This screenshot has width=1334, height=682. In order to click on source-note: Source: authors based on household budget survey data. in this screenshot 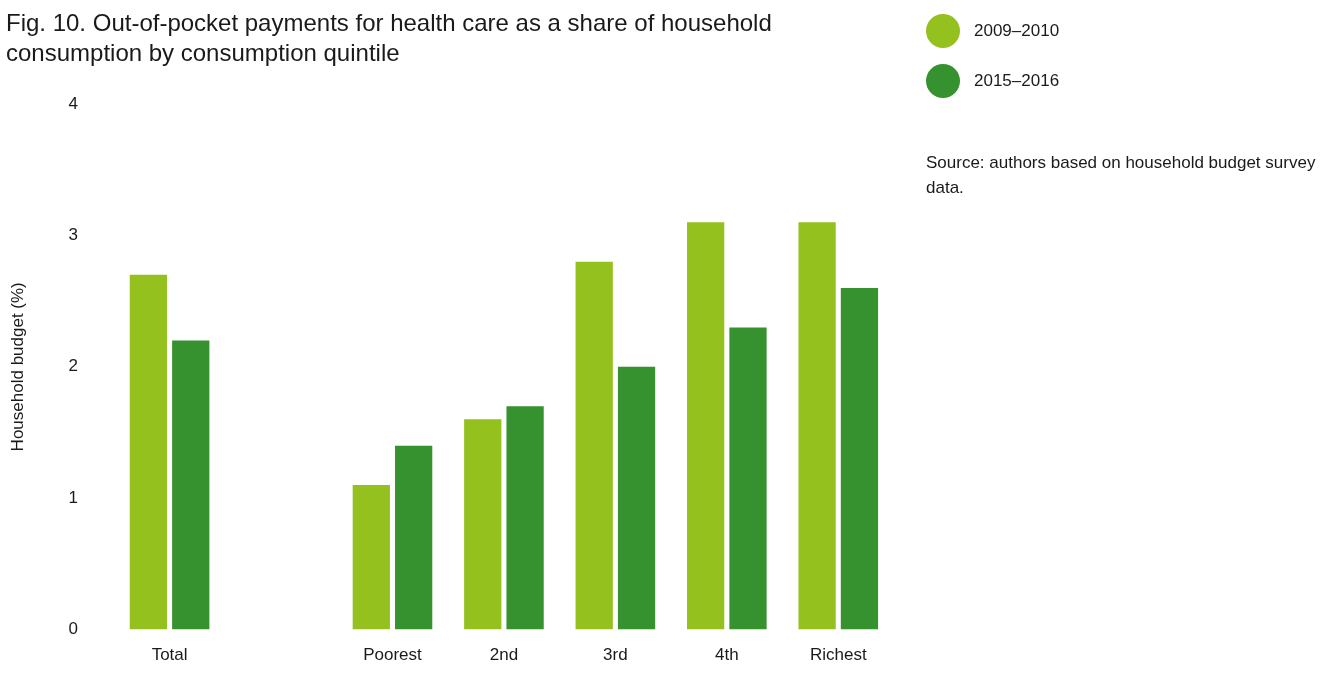, I will do `click(1121, 175)`.